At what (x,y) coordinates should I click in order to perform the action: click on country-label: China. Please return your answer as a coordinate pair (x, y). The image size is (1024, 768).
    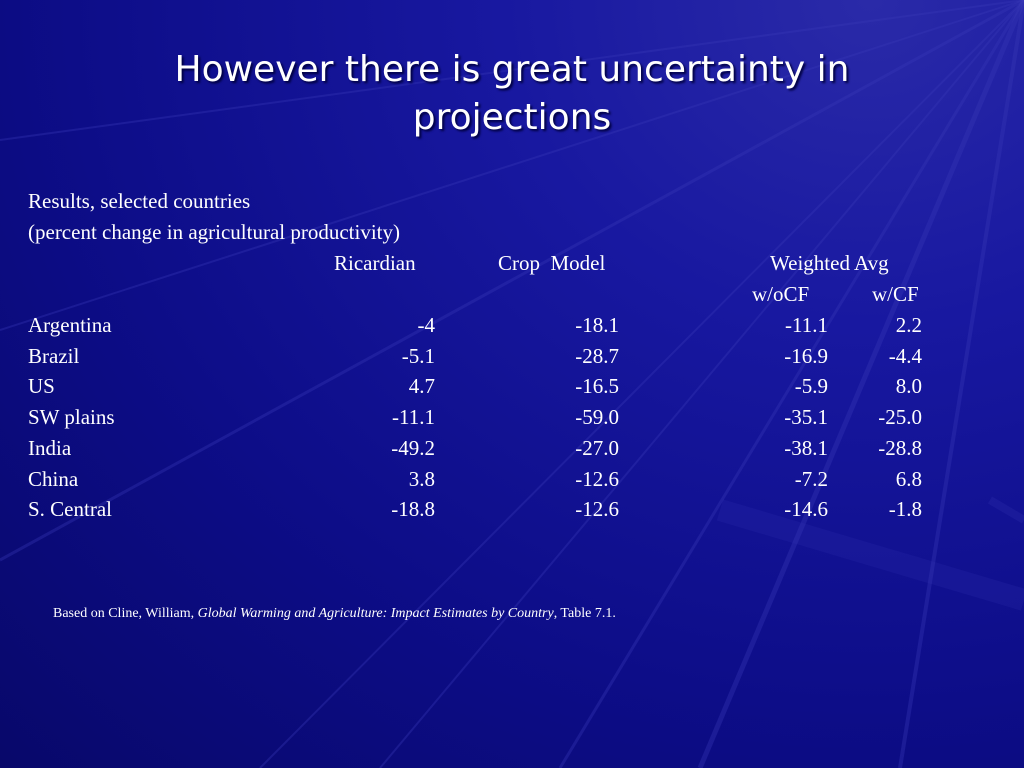
    Looking at the image, I should click on (53, 479).